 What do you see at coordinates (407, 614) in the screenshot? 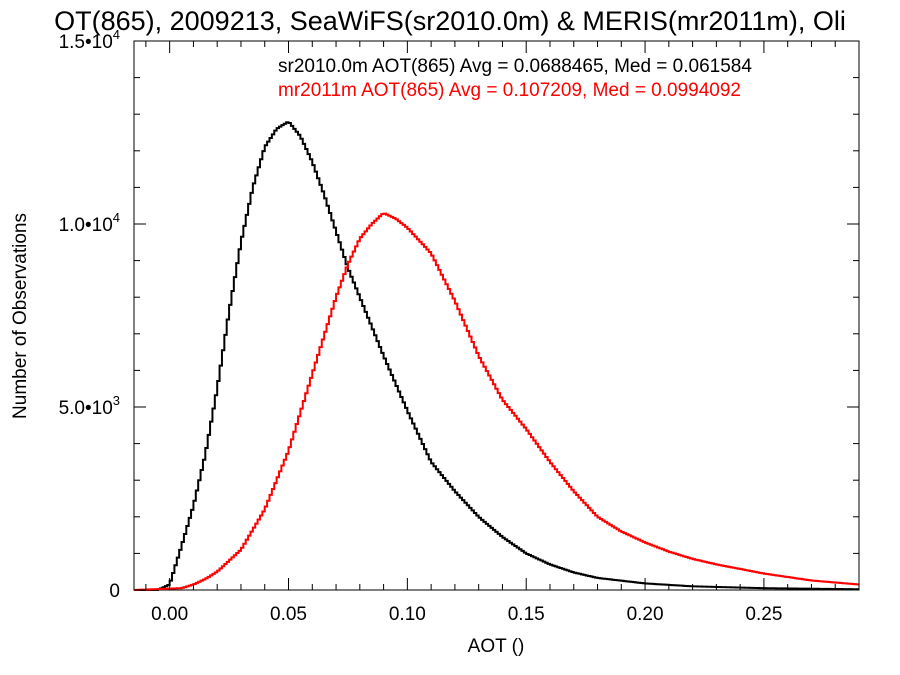
I see `x-tick-label: 0.10` at bounding box center [407, 614].